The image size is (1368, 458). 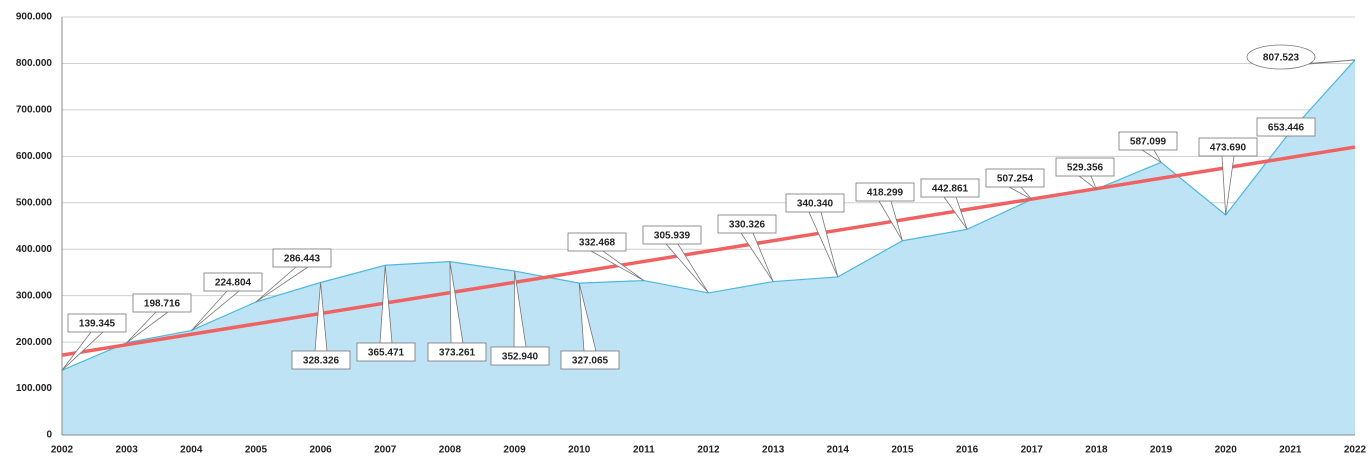 What do you see at coordinates (838, 450) in the screenshot?
I see `x-tick-label: 2014` at bounding box center [838, 450].